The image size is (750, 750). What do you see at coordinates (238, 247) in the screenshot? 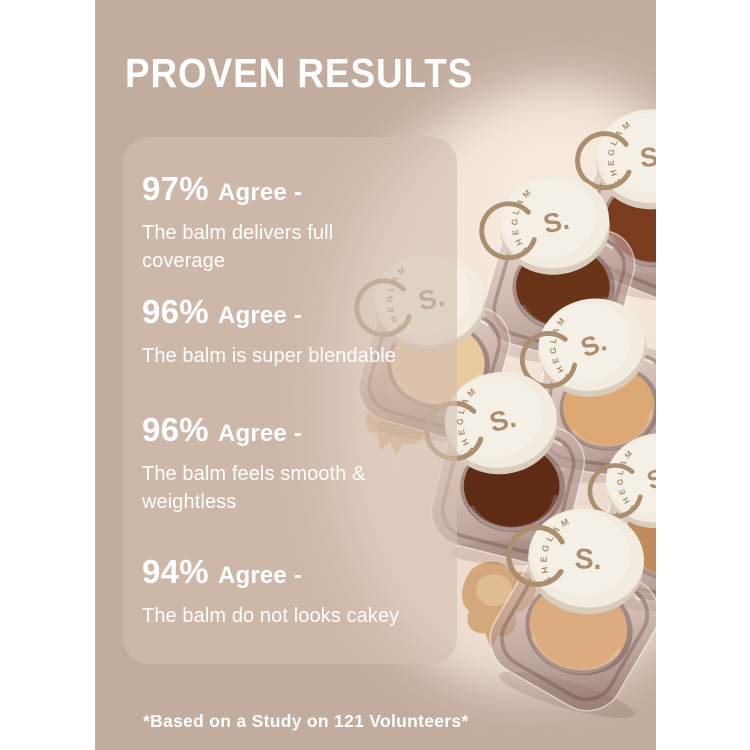
I see `stat-description: The balm delivers full coverage` at bounding box center [238, 247].